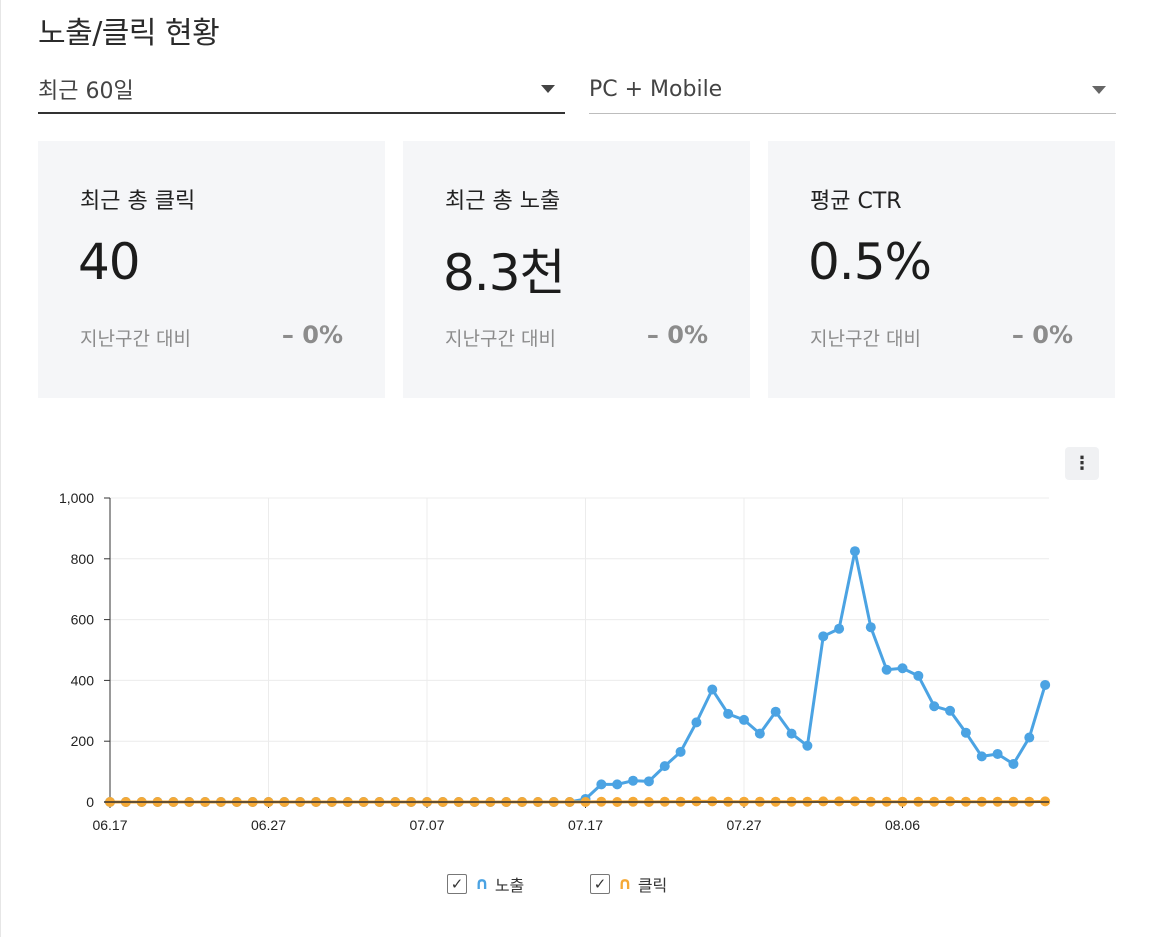 Image resolution: width=1150 pixels, height=937 pixels. Describe the element at coordinates (856, 201) in the screenshot. I see `card-label: 평균 CTR` at that location.